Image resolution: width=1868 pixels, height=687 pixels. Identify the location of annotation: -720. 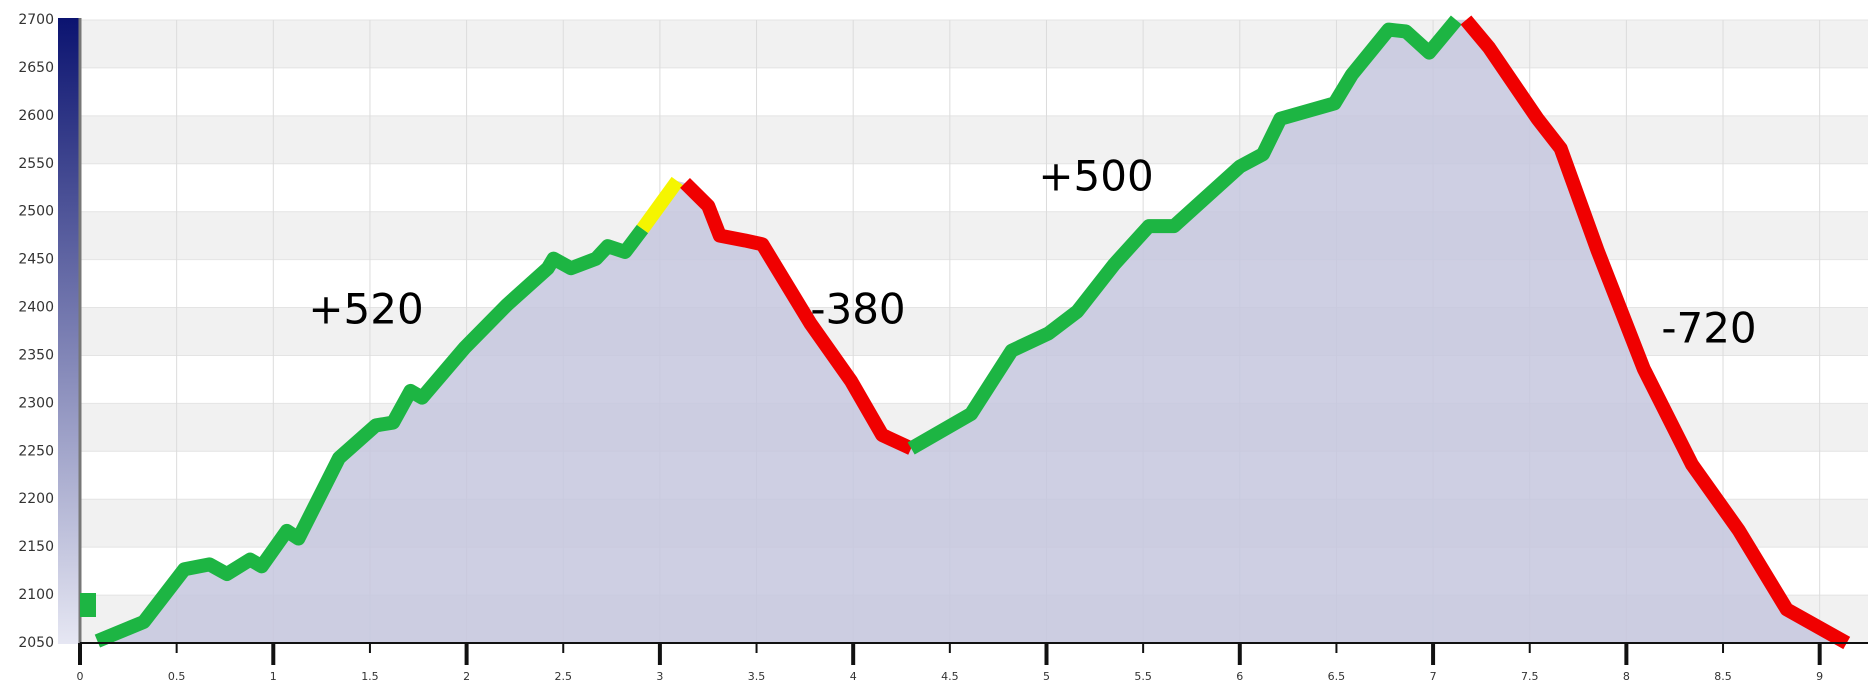
(1708, 328).